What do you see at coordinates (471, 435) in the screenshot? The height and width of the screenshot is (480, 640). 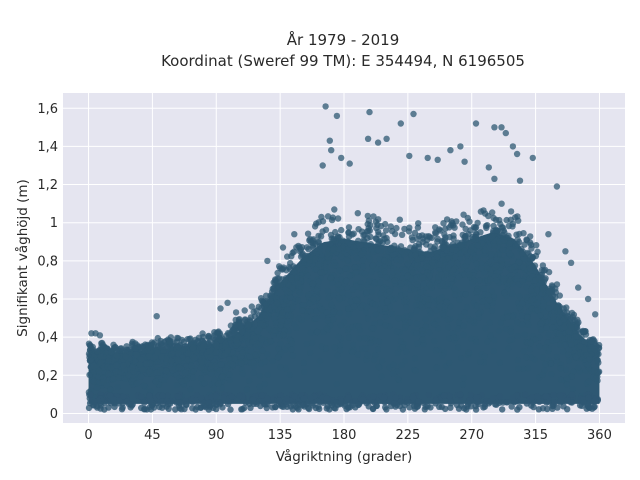 I see `x-tick-label: 270` at bounding box center [471, 435].